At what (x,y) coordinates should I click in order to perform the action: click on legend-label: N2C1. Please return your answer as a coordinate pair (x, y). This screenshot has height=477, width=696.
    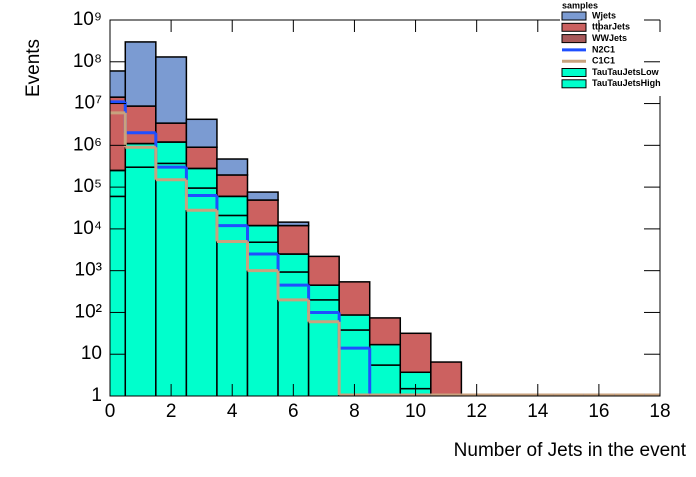
    Looking at the image, I should click on (603, 49).